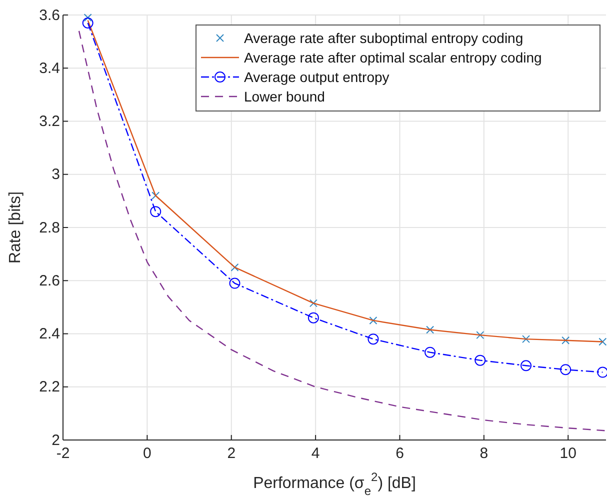 This screenshot has width=607, height=502. I want to click on y-axis-title: Rate [bits], so click(15, 227).